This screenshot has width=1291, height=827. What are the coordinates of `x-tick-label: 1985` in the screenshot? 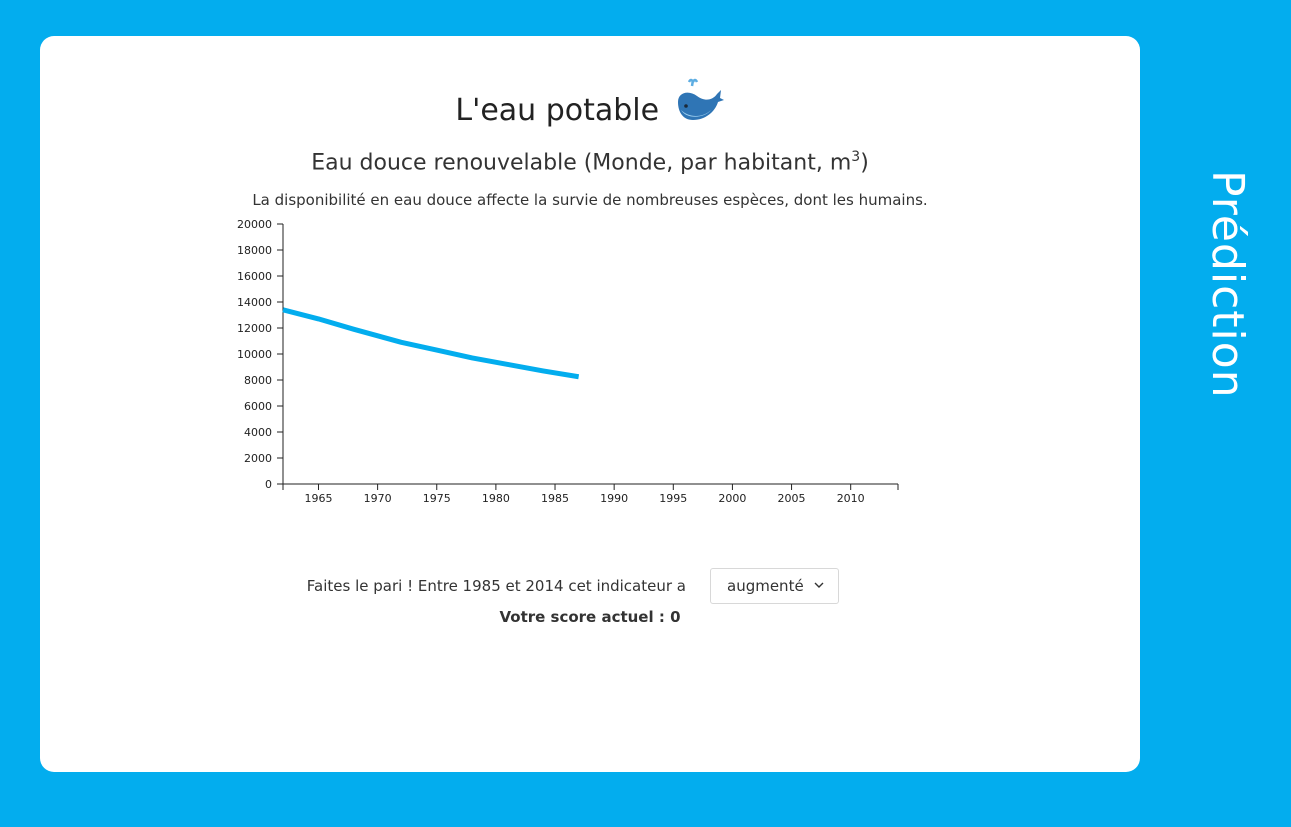 It's located at (555, 498).